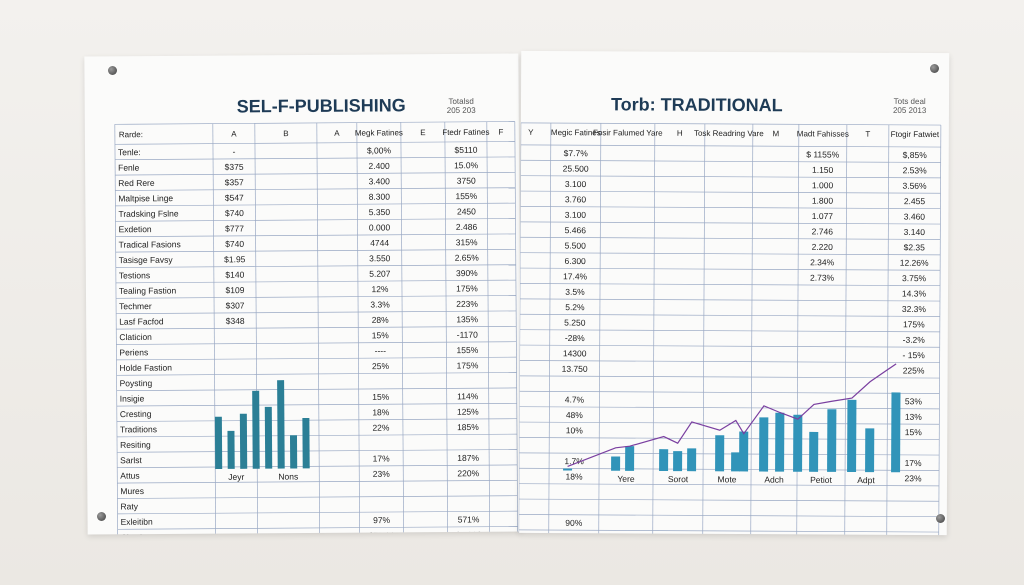 The image size is (1024, 585). I want to click on row-value-megic: 90%, so click(574, 523).